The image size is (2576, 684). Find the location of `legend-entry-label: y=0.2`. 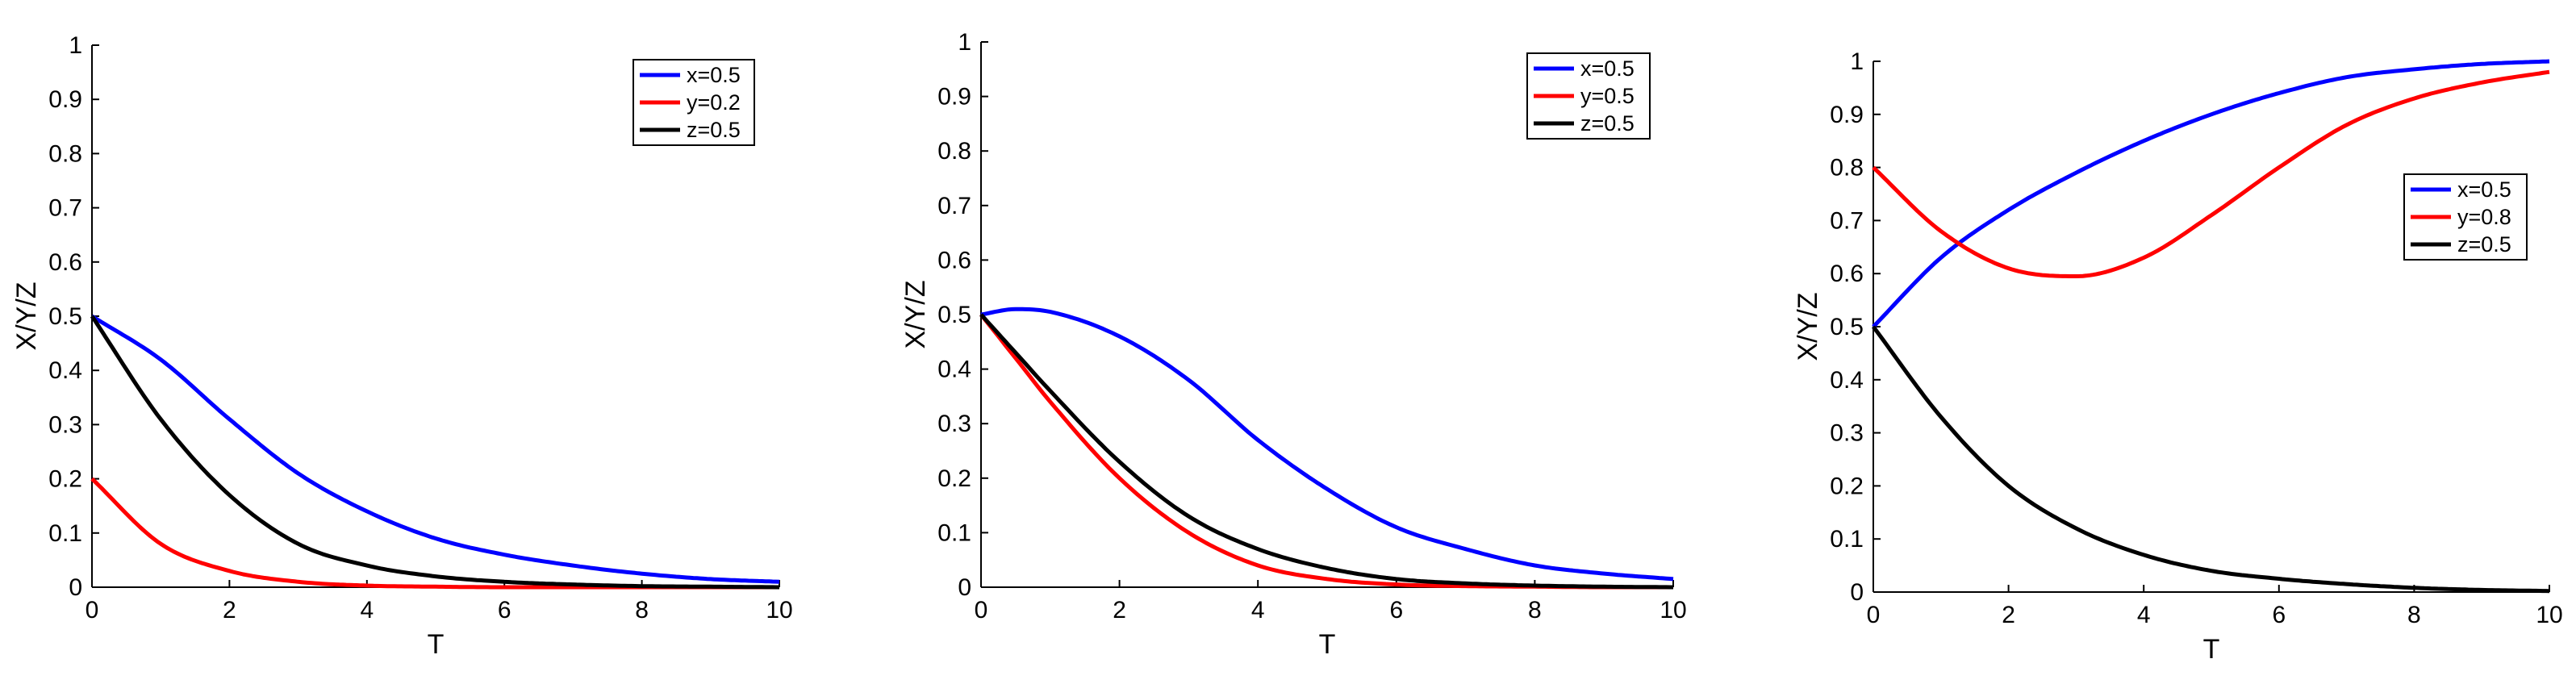

legend-entry-label: y=0.2 is located at coordinates (714, 102).